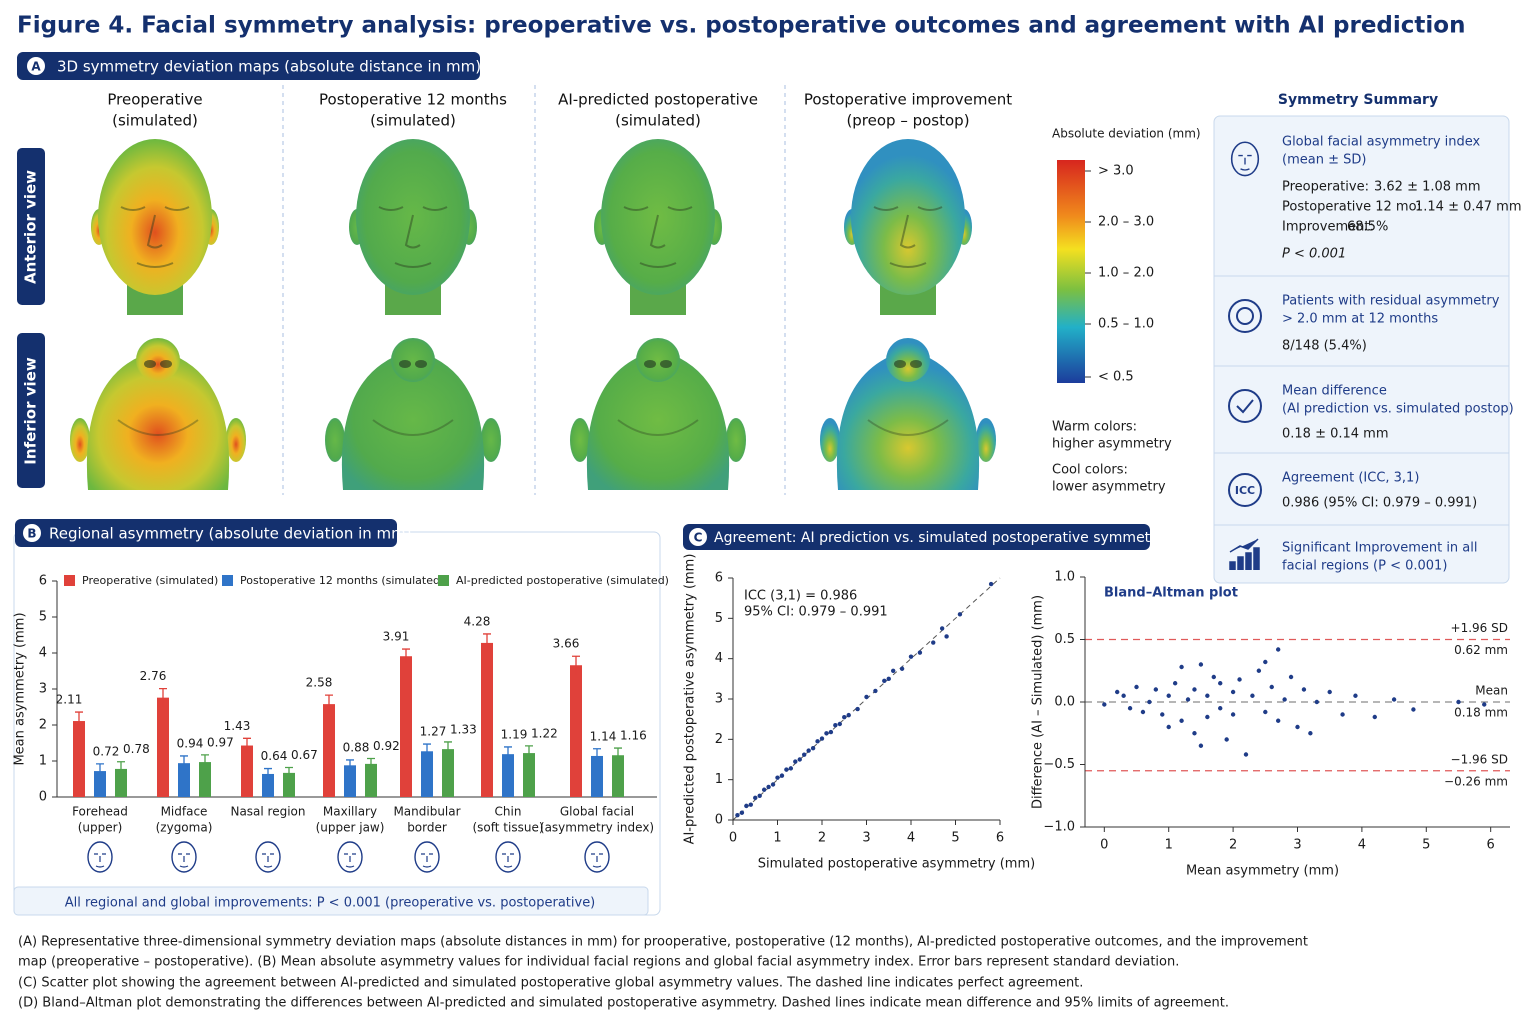  Describe the element at coordinates (1038, 702) in the screenshot. I see `y-axis-label: Difference (AI – Simulated) (mm)` at that location.